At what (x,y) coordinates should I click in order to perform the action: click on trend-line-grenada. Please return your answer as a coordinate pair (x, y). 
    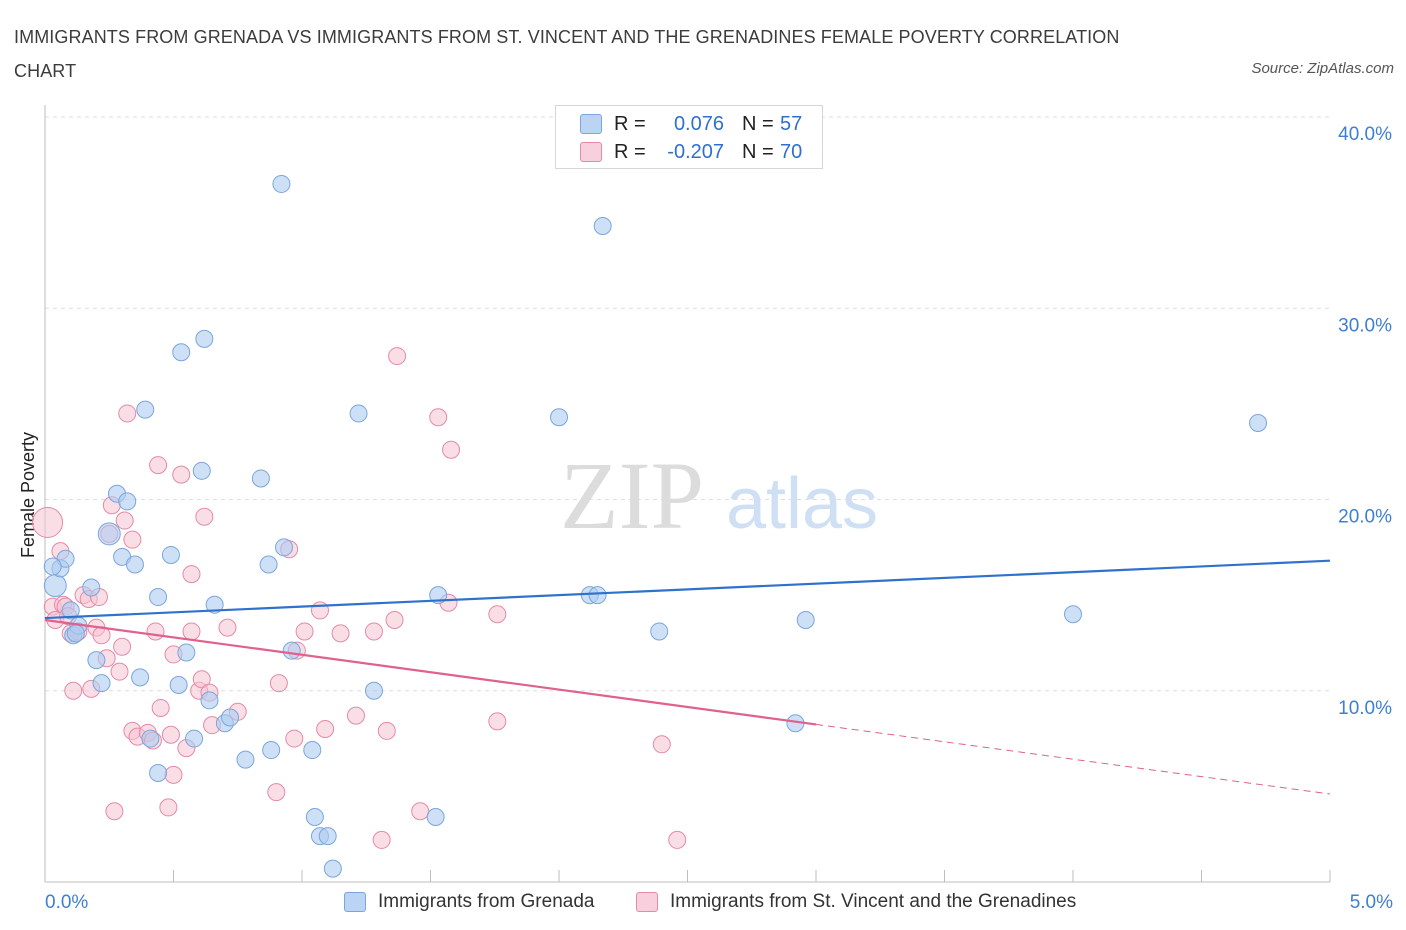
    Looking at the image, I should click on (687, 589).